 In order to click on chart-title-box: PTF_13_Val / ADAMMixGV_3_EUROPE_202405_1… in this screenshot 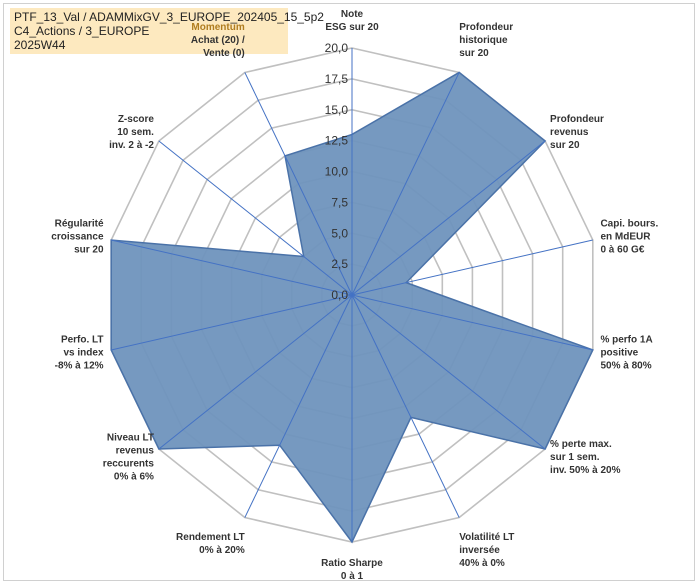, I will do `click(167, 31)`.